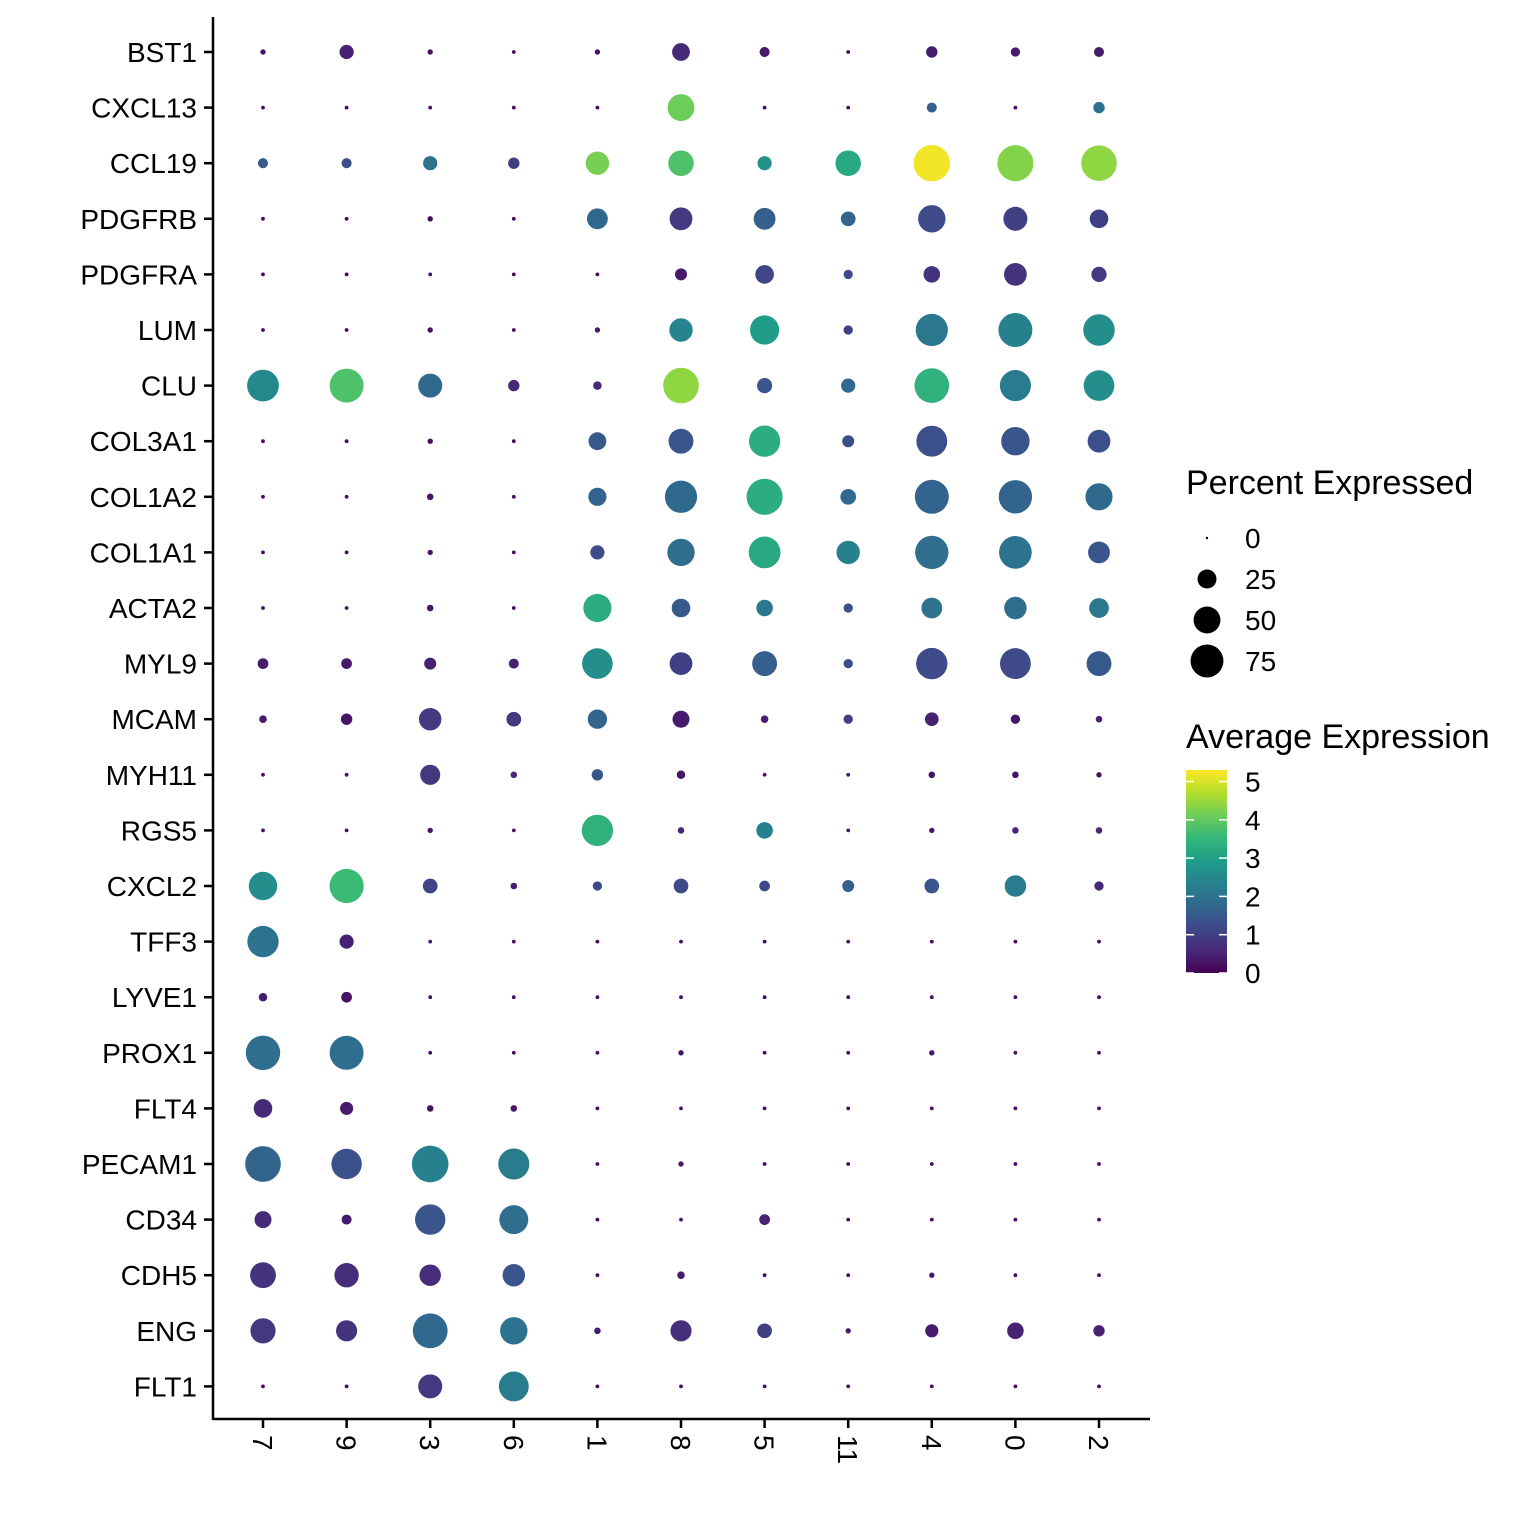 This screenshot has height=1536, width=1536. I want to click on color-legend-ticks: 5 4 3 2 1 0, so click(1223, 877).